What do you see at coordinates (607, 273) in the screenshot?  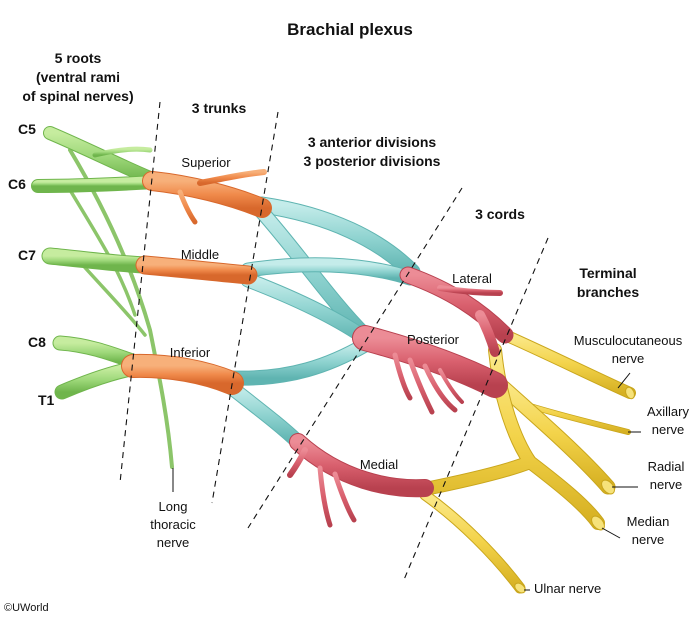 I see `svg-text: Terminal` at bounding box center [607, 273].